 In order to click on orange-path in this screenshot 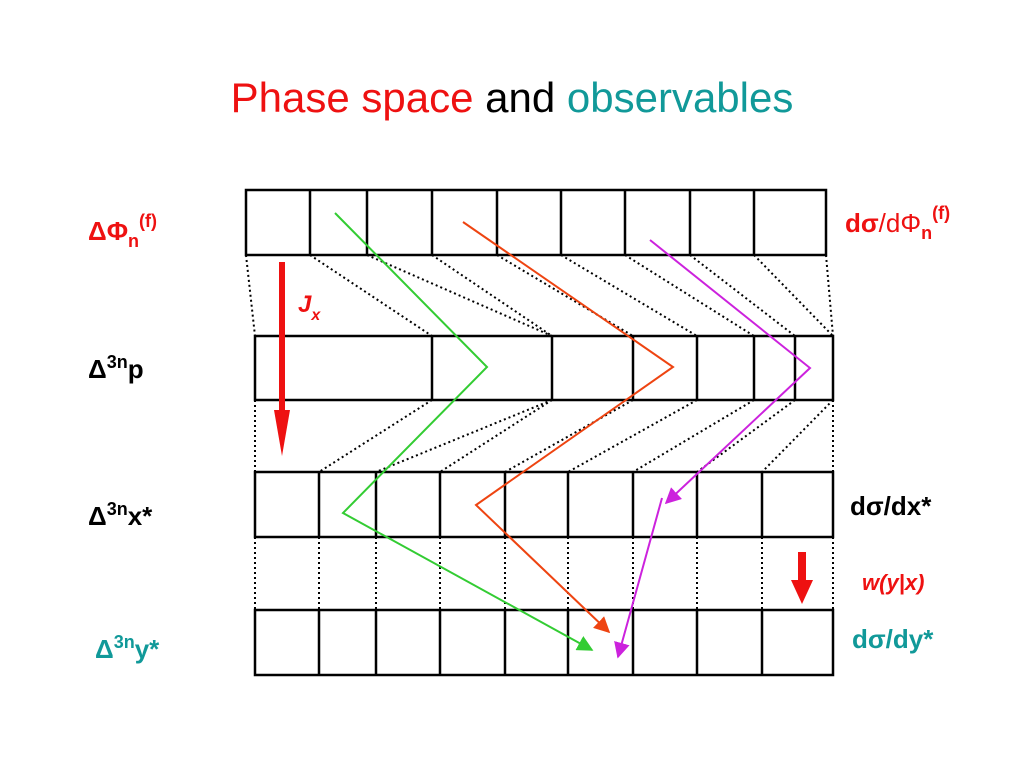, I will do `click(568, 427)`.